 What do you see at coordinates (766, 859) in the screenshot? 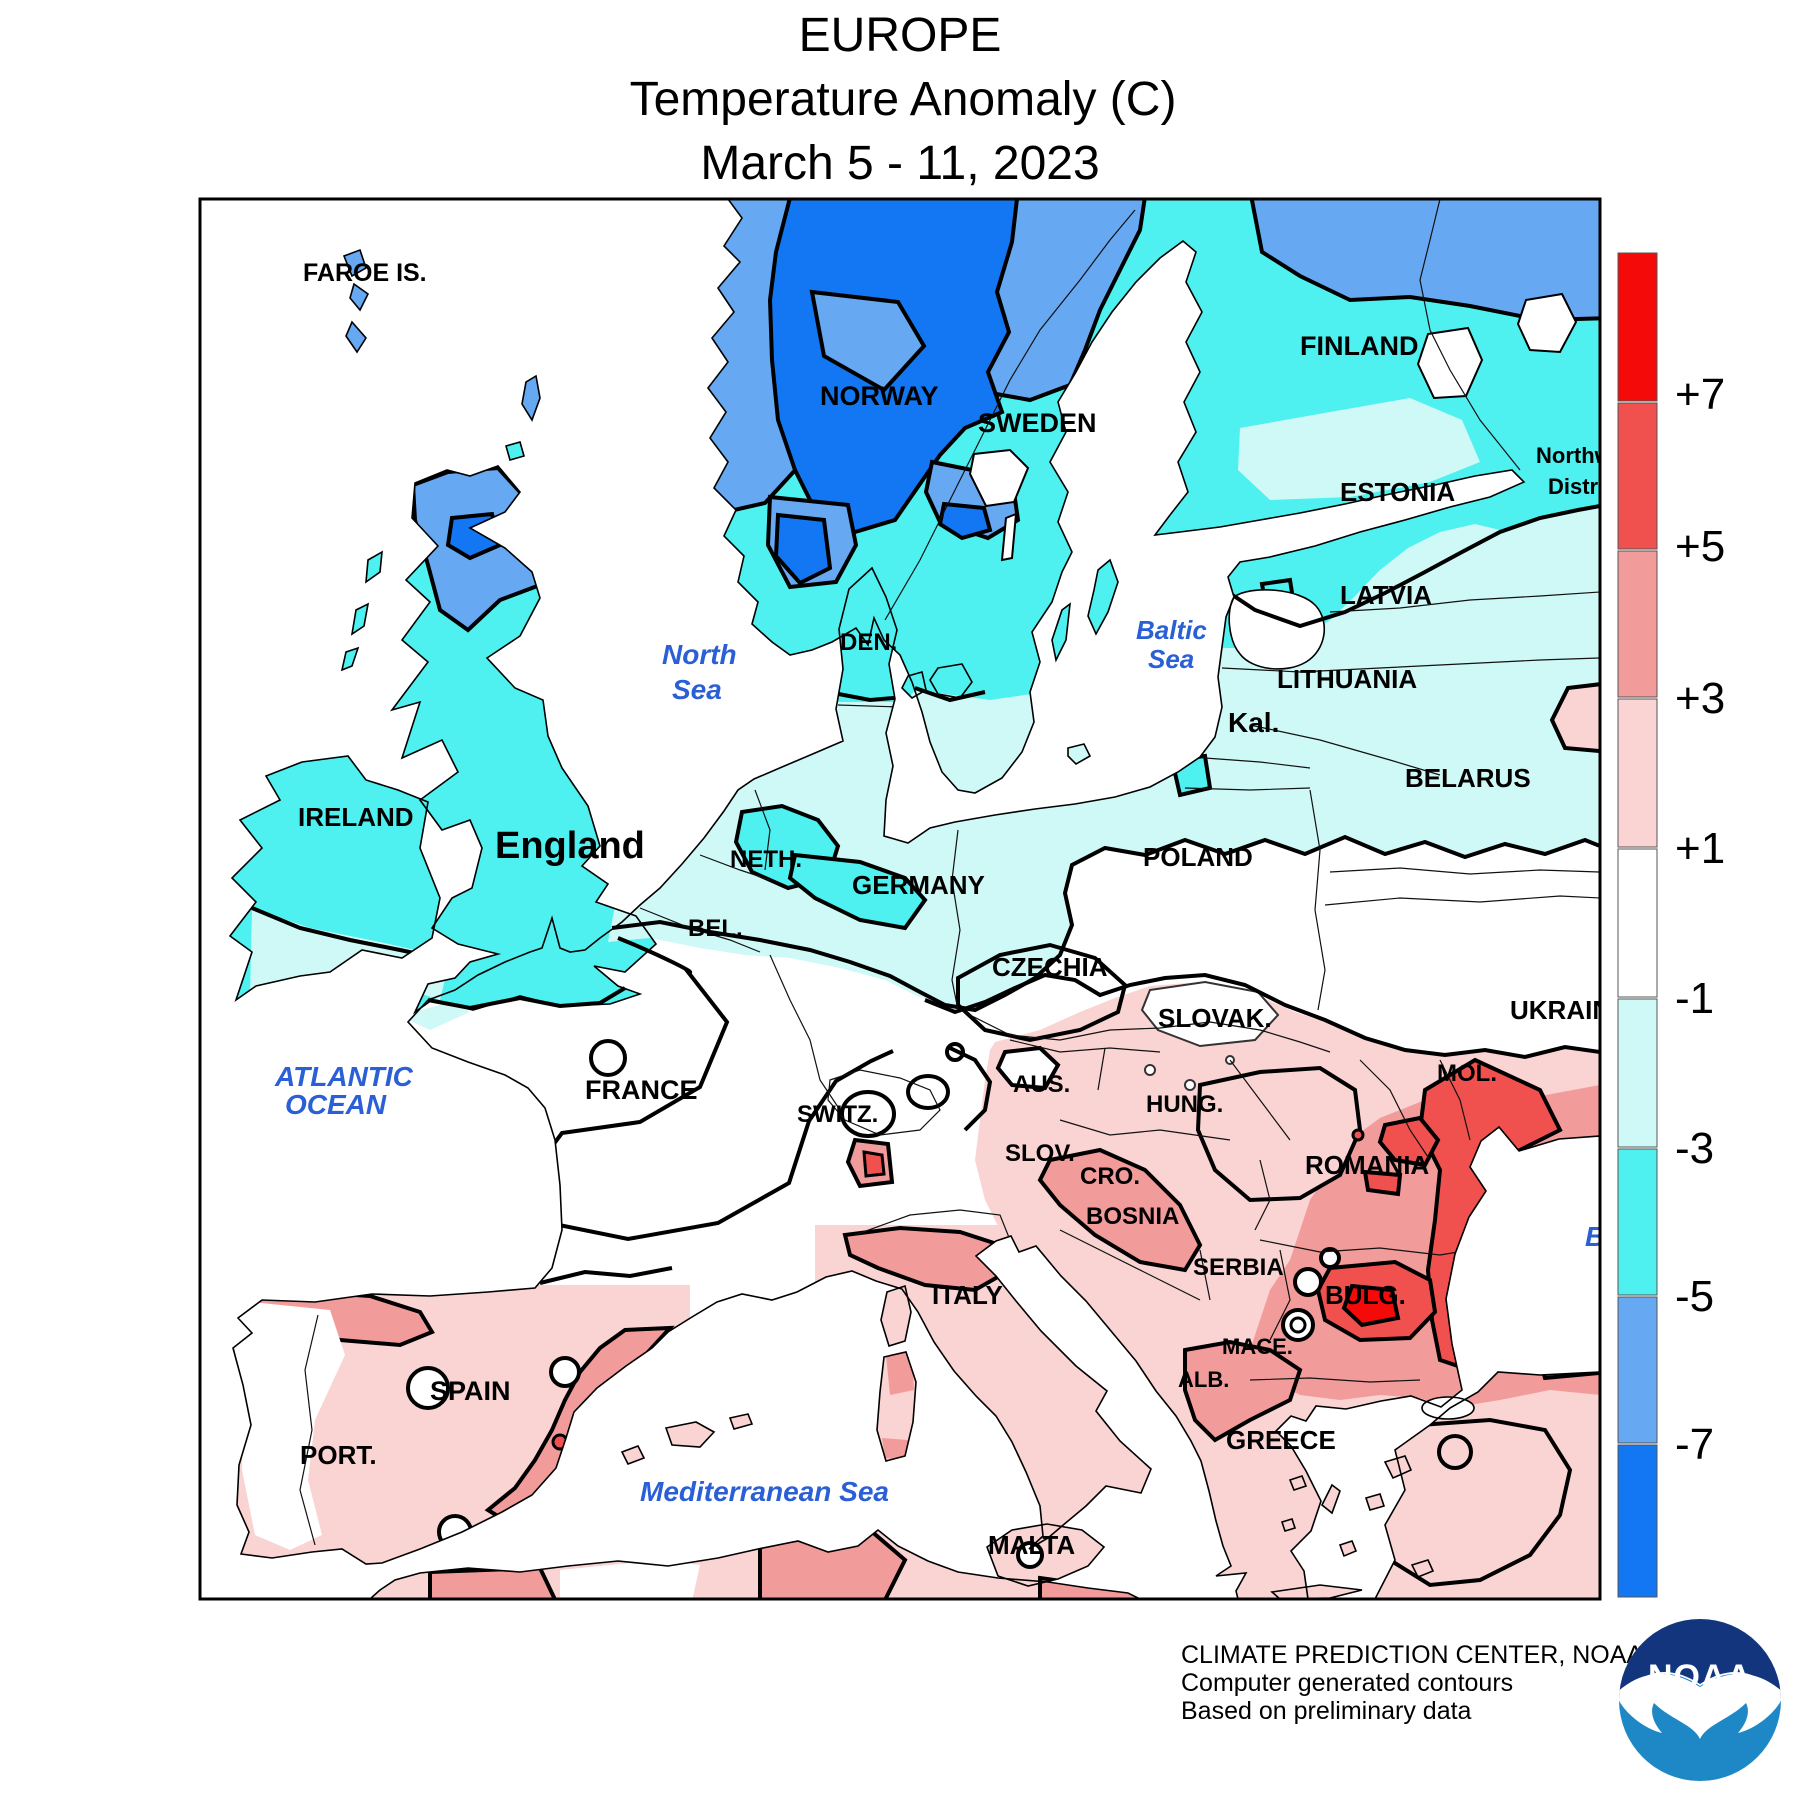
I see `svg-text: NETH.` at bounding box center [766, 859].